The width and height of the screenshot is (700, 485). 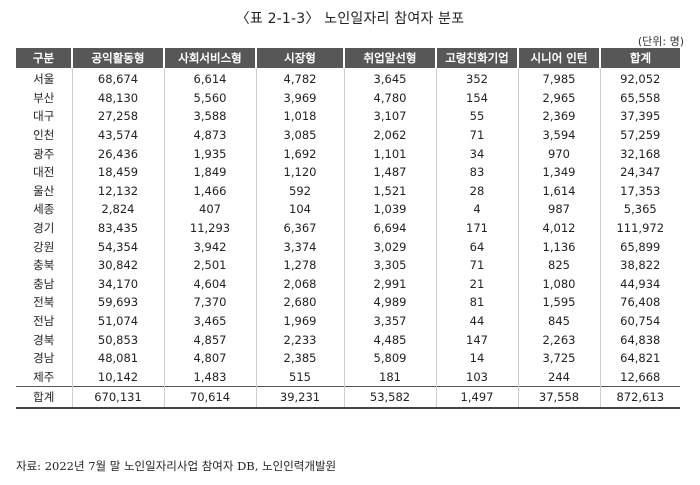 I want to click on value-cell: 352, so click(x=476, y=78).